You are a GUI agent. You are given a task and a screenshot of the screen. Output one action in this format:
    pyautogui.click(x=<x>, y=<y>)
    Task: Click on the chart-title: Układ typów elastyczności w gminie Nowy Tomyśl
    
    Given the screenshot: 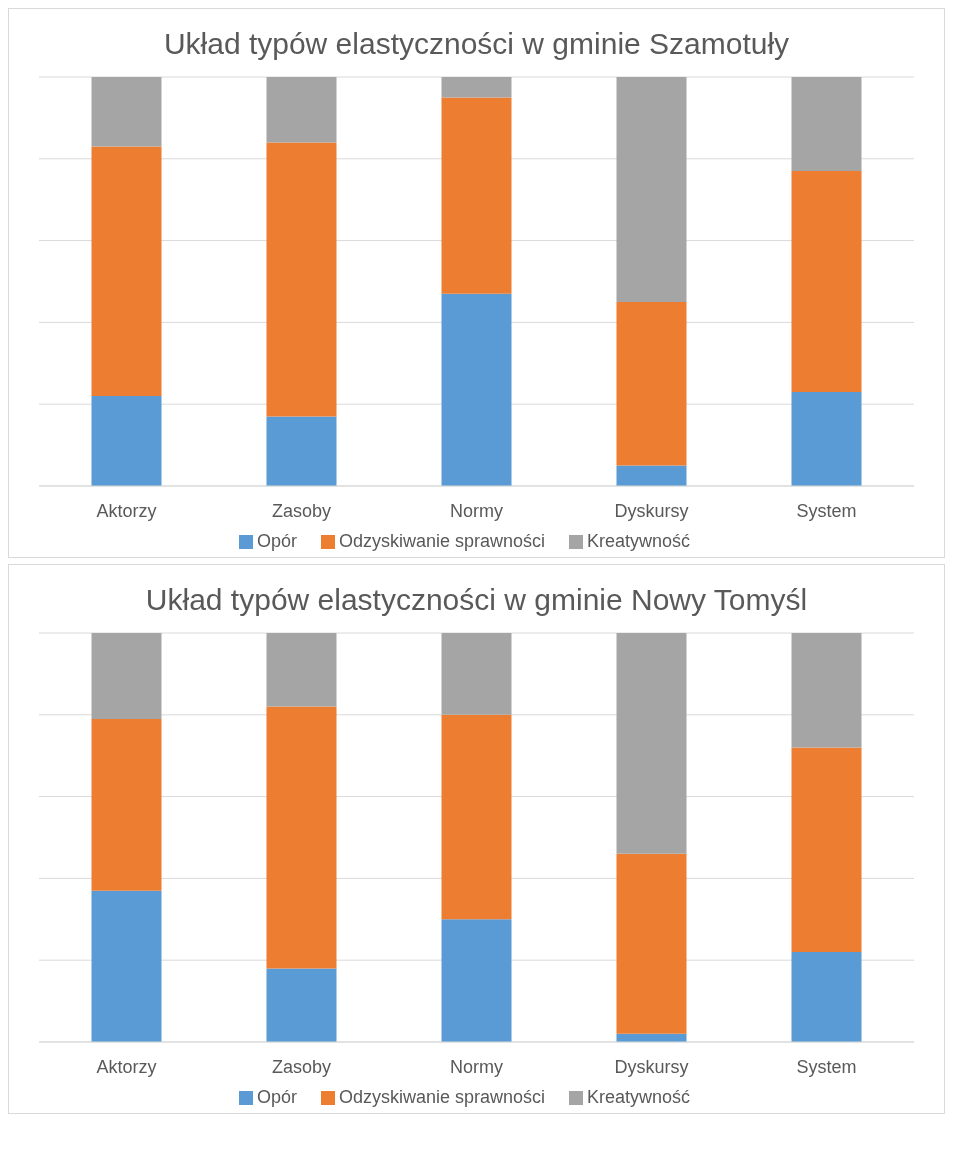 What is the action you would take?
    pyautogui.click(x=476, y=600)
    